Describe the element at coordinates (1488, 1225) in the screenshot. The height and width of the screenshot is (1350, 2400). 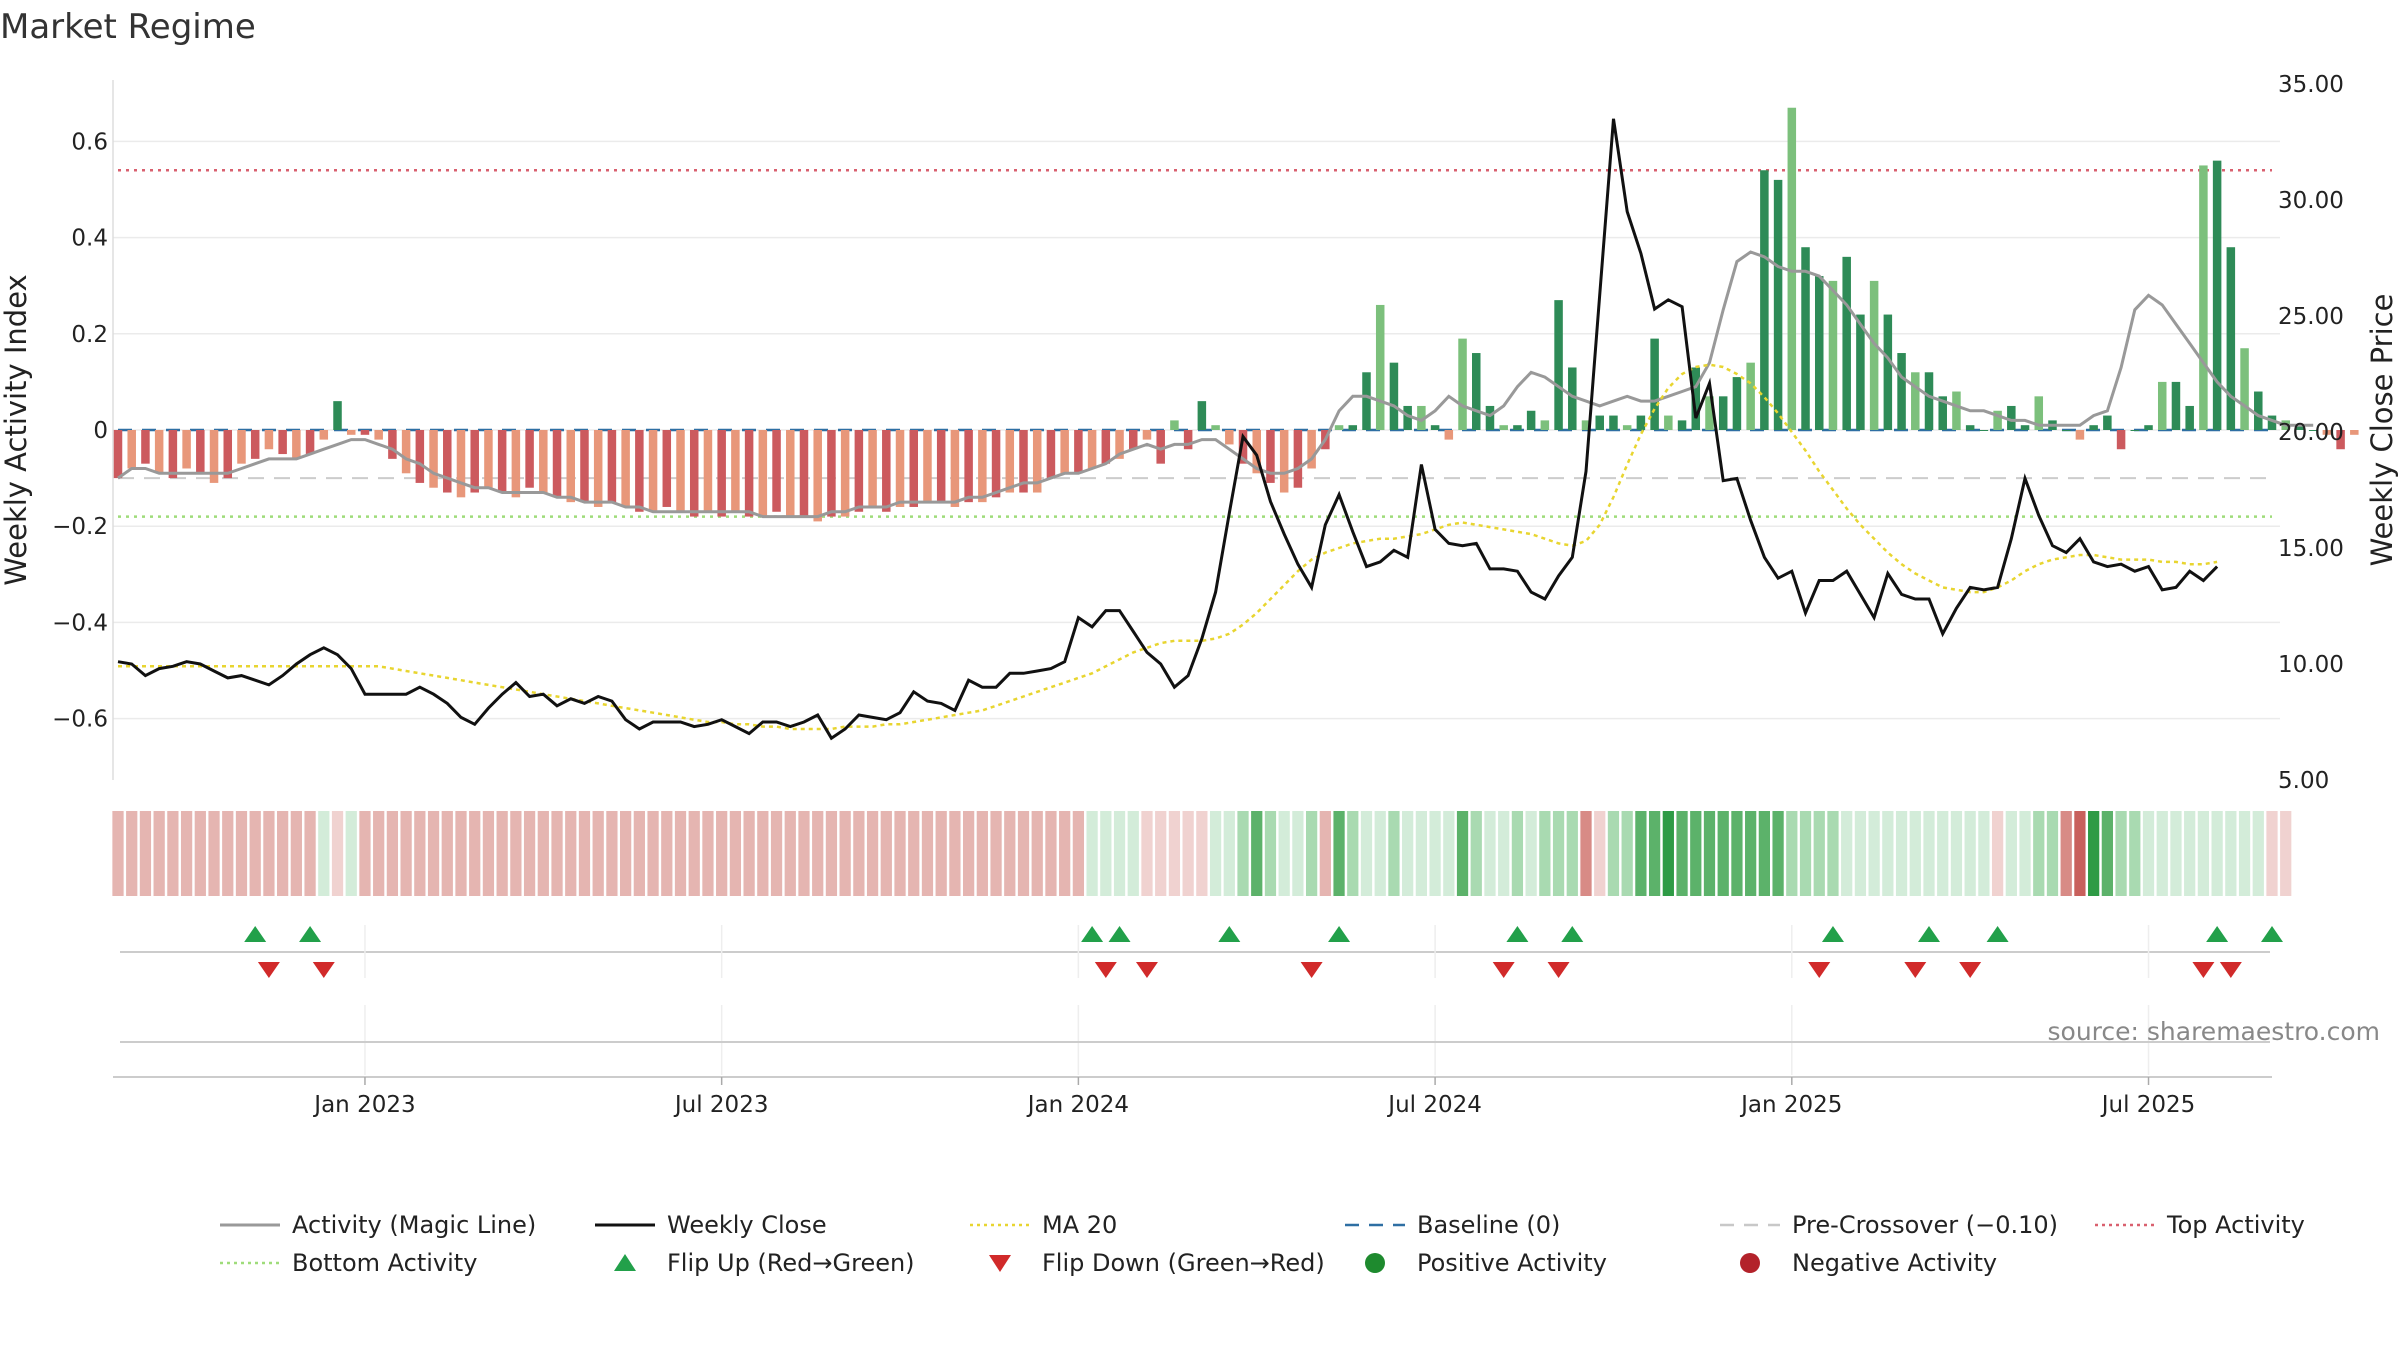
I see `legend-label: Baseline (0)` at that location.